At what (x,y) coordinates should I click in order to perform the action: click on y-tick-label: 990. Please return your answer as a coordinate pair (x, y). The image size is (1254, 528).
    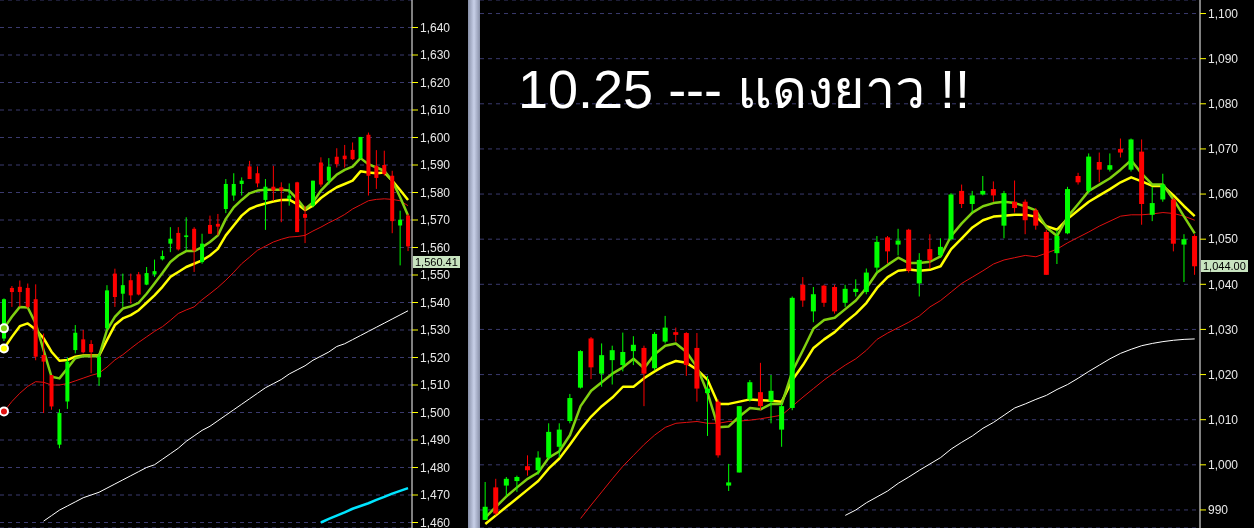
    Looking at the image, I should click on (1218, 510).